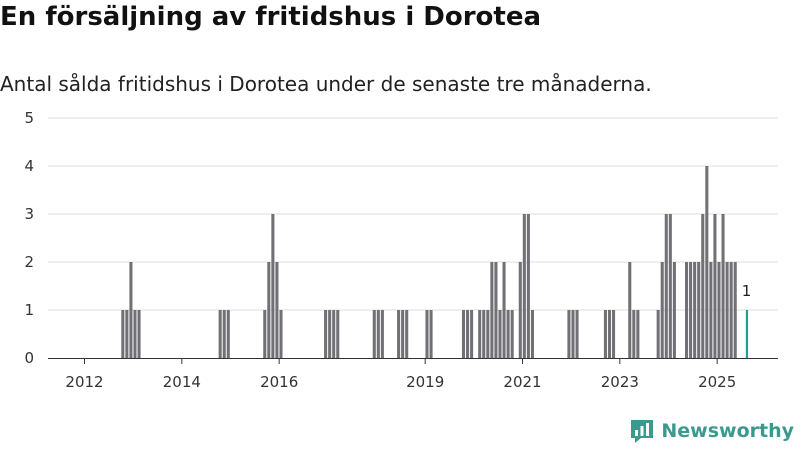 This screenshot has height=450, width=800. Describe the element at coordinates (29, 214) in the screenshot. I see `y-tick-label: 3` at that location.